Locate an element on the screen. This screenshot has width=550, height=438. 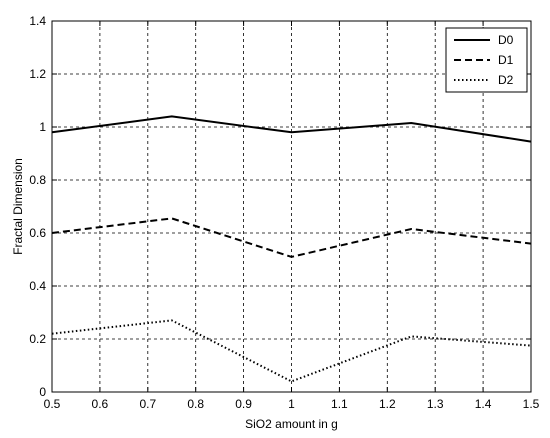
y-tick-label: 1.4 is located at coordinates (37, 21).